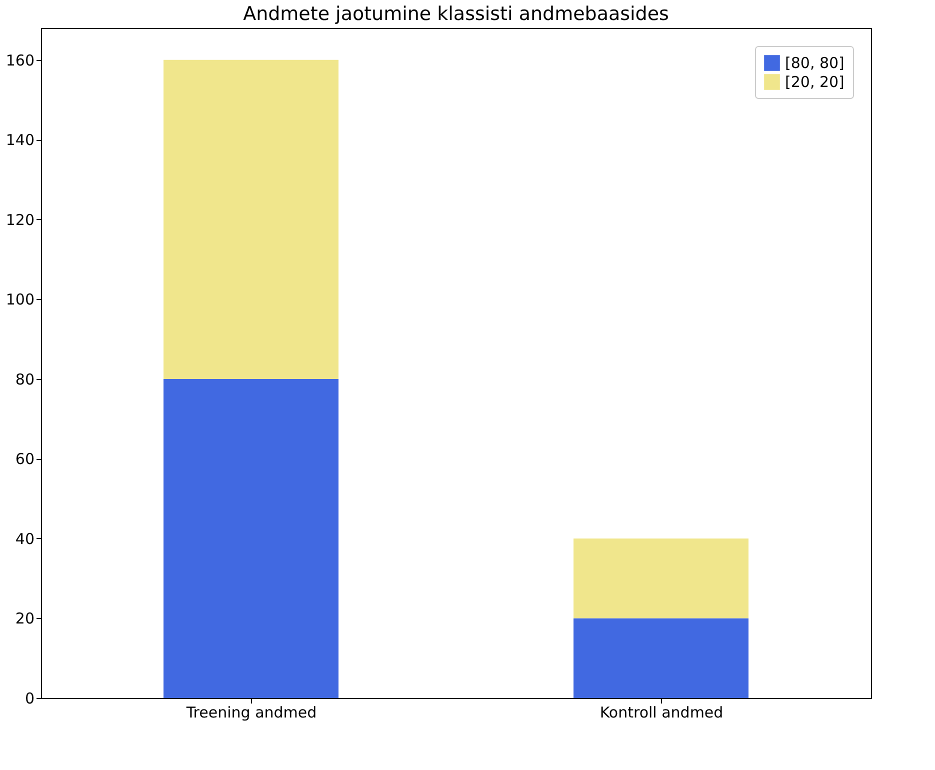  Describe the element at coordinates (20, 140) in the screenshot. I see `y-tick-label: 140` at that location.